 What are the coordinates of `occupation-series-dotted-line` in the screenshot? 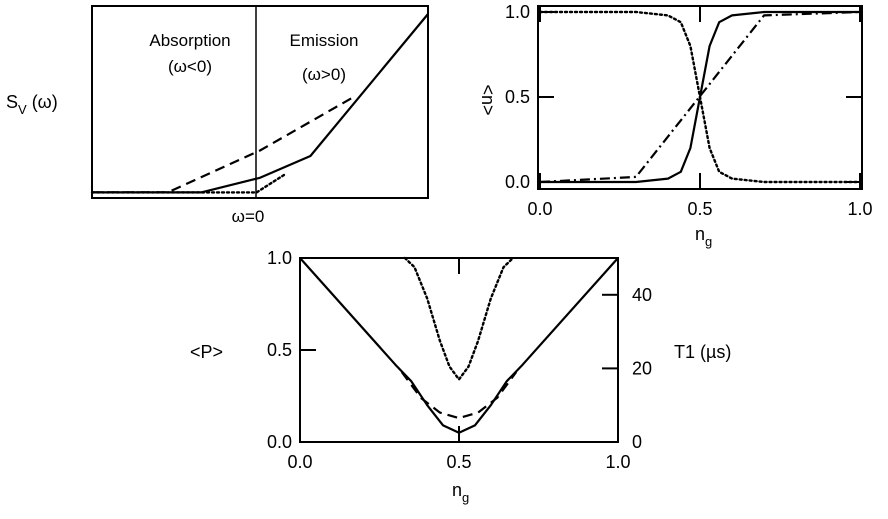 It's located at (700, 97).